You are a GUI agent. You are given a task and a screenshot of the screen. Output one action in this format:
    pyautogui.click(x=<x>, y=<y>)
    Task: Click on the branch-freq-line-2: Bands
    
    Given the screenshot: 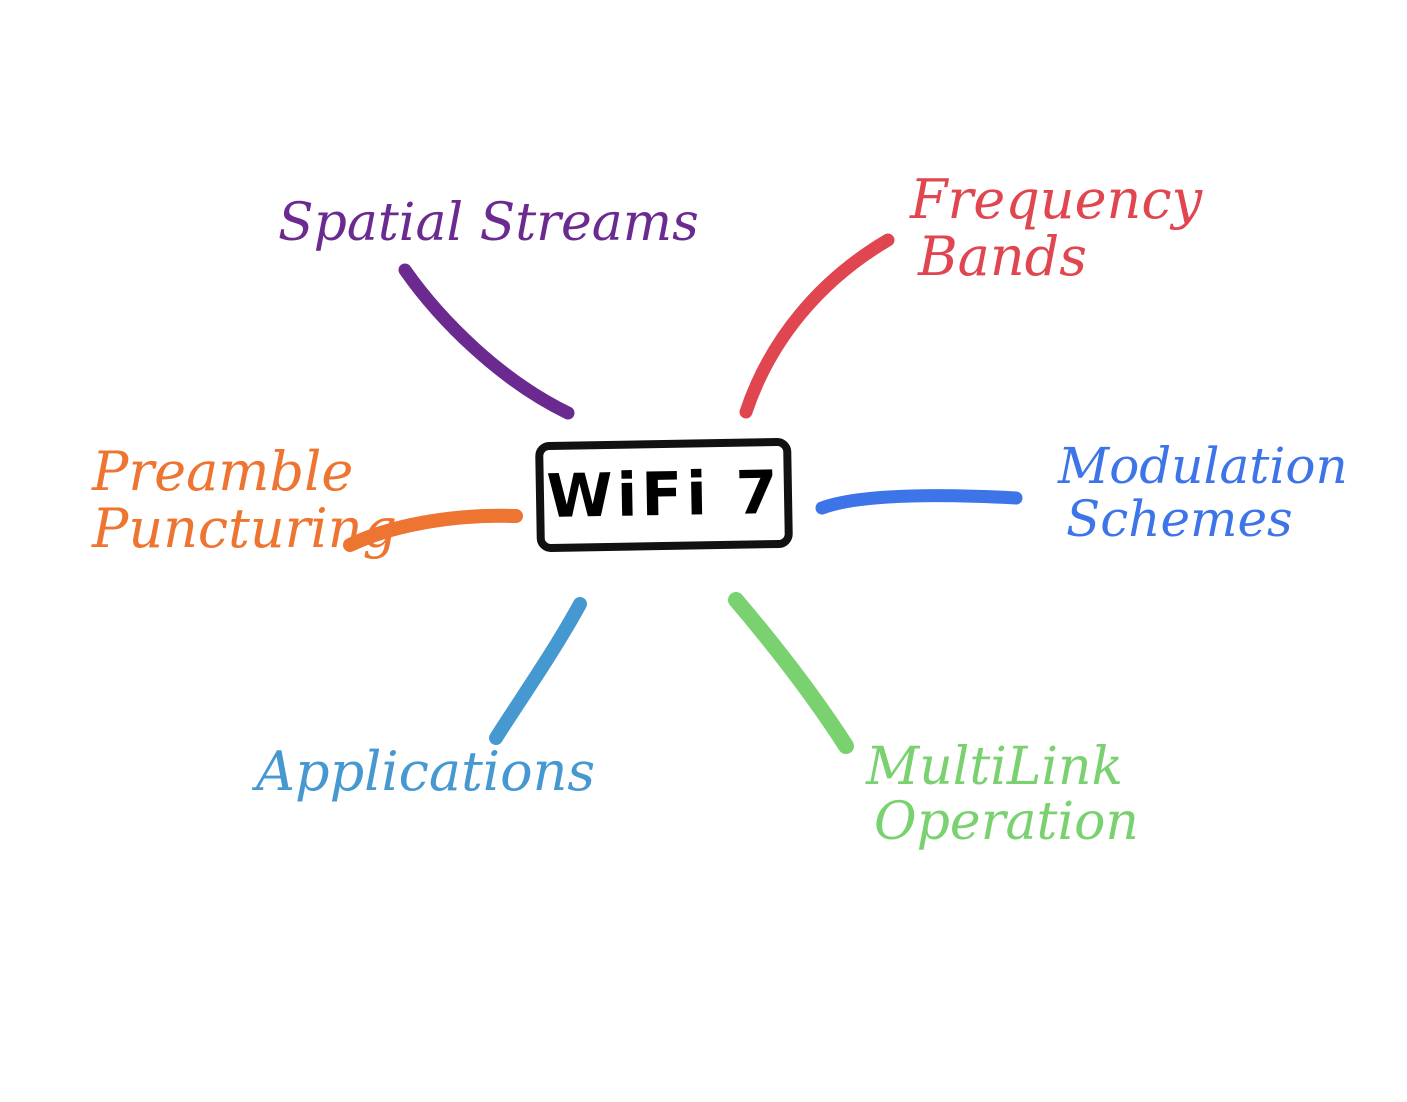 What is the action you would take?
    pyautogui.click(x=1056, y=257)
    